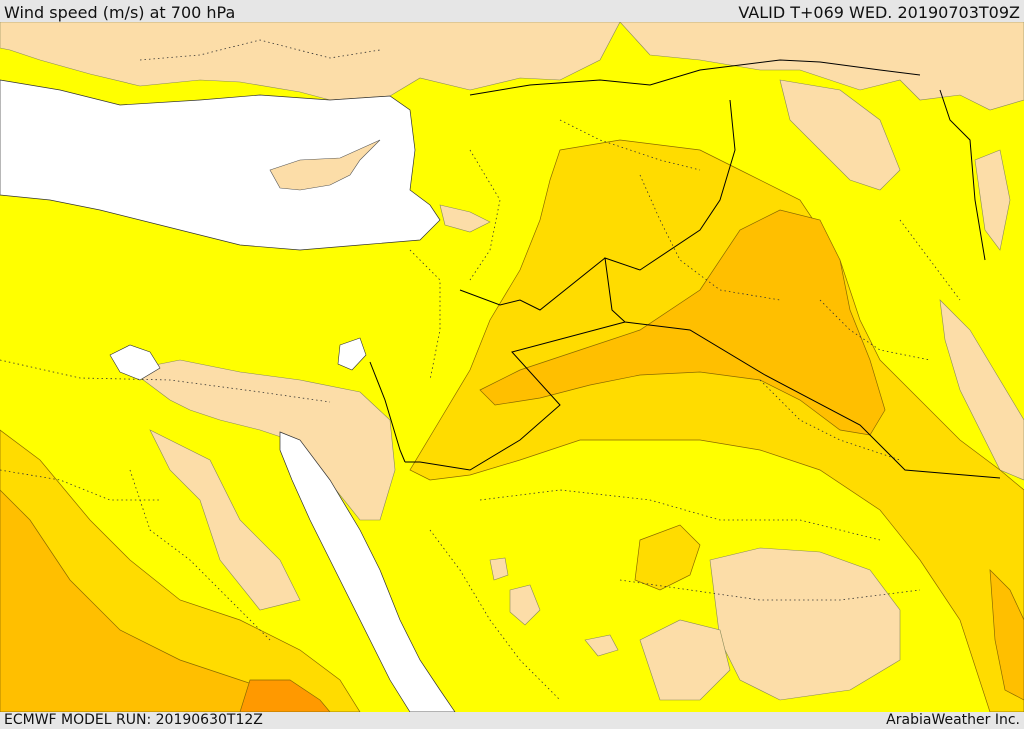  Describe the element at coordinates (133, 720) in the screenshot. I see `model-run-label: ECMWF MODEL RUN: 20190630T12Z` at that location.